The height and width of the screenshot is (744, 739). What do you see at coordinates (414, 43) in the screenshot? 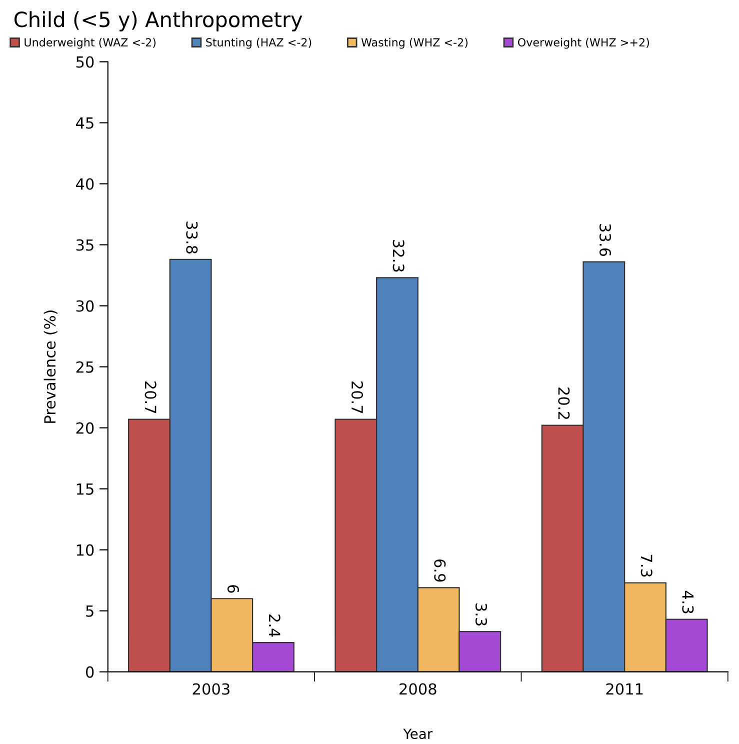
I see `legend-label: Wasting (WHZ <-2)` at bounding box center [414, 43].